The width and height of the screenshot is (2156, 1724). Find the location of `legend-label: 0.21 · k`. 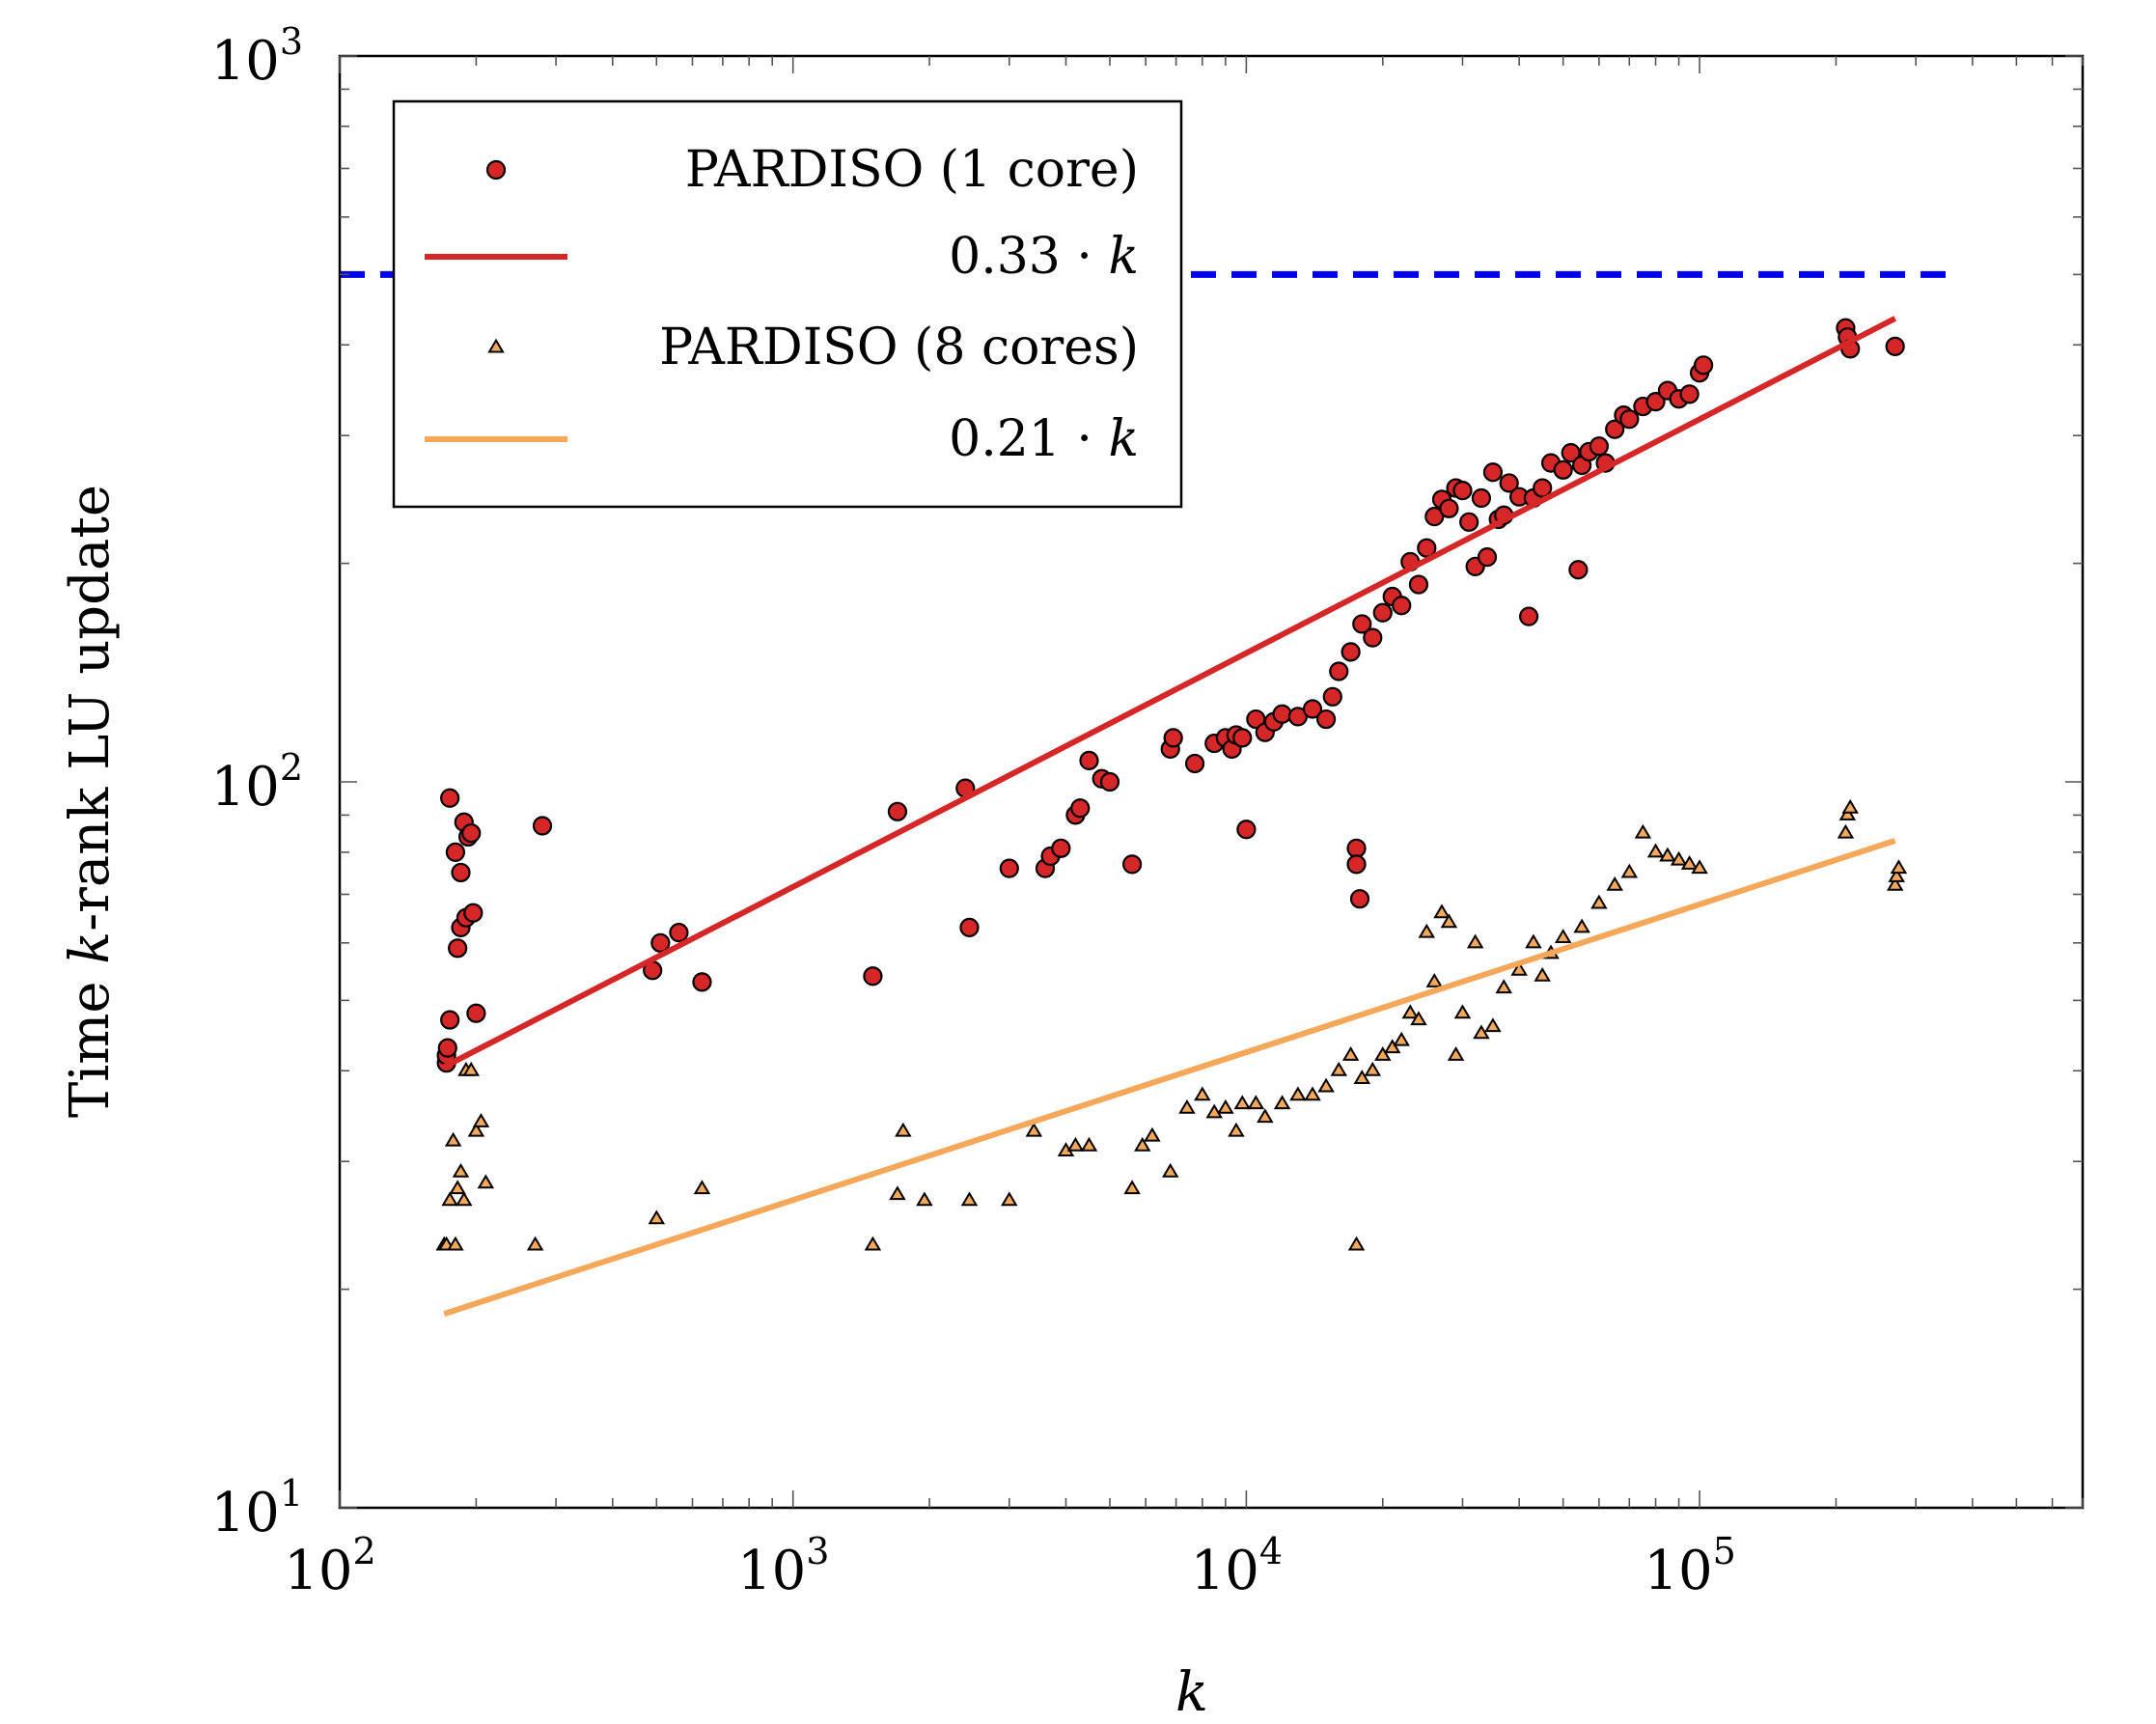

legend-label: 0.21 · k is located at coordinates (1044, 439).